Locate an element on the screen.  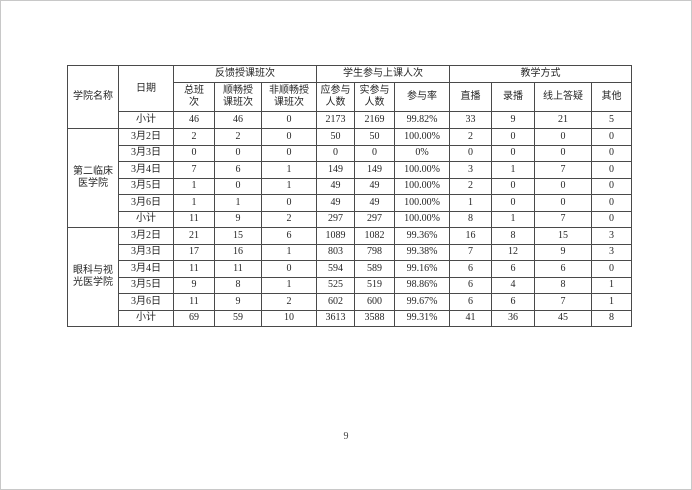
col-header-nonsmooth-sessions: 非顺畅授 课班次 is located at coordinates (289, 97).